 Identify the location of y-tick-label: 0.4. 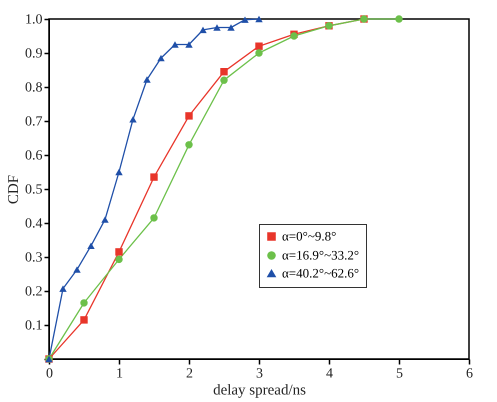
(33, 224).